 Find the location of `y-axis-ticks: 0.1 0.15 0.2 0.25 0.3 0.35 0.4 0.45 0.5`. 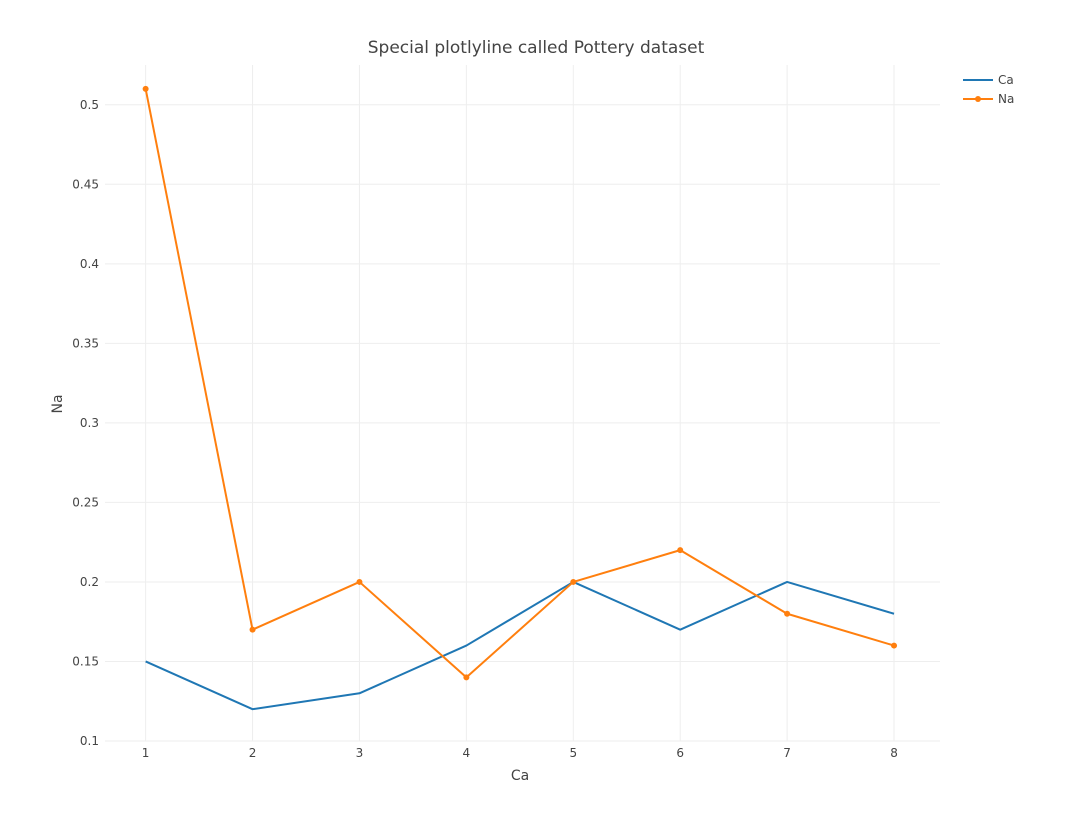

y-axis-ticks: 0.1 0.15 0.2 0.25 0.3 0.35 0.4 0.45 0.5 is located at coordinates (85, 423).